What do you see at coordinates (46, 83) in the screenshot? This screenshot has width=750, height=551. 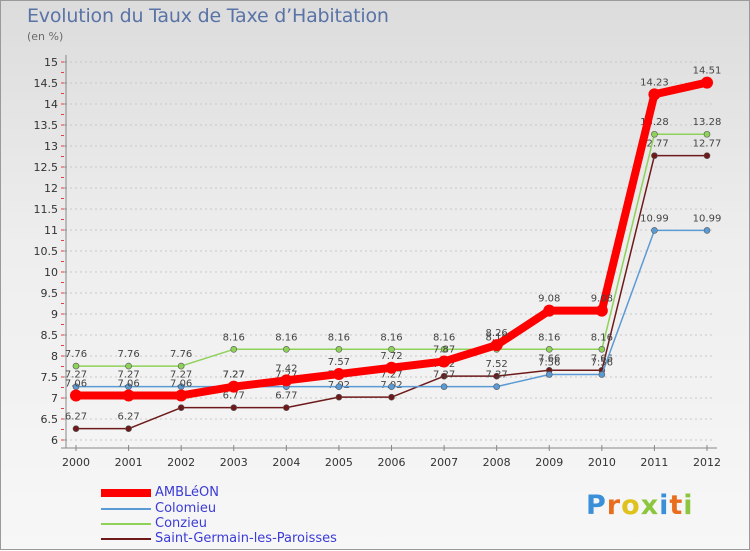 I see `y-tick-label: 14.5` at bounding box center [46, 83].